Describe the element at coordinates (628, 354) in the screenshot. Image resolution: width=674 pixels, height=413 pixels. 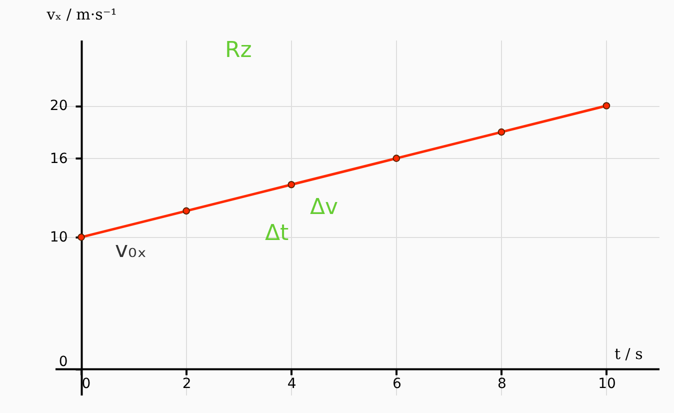
I see `x-axis-title: t / s` at that location.